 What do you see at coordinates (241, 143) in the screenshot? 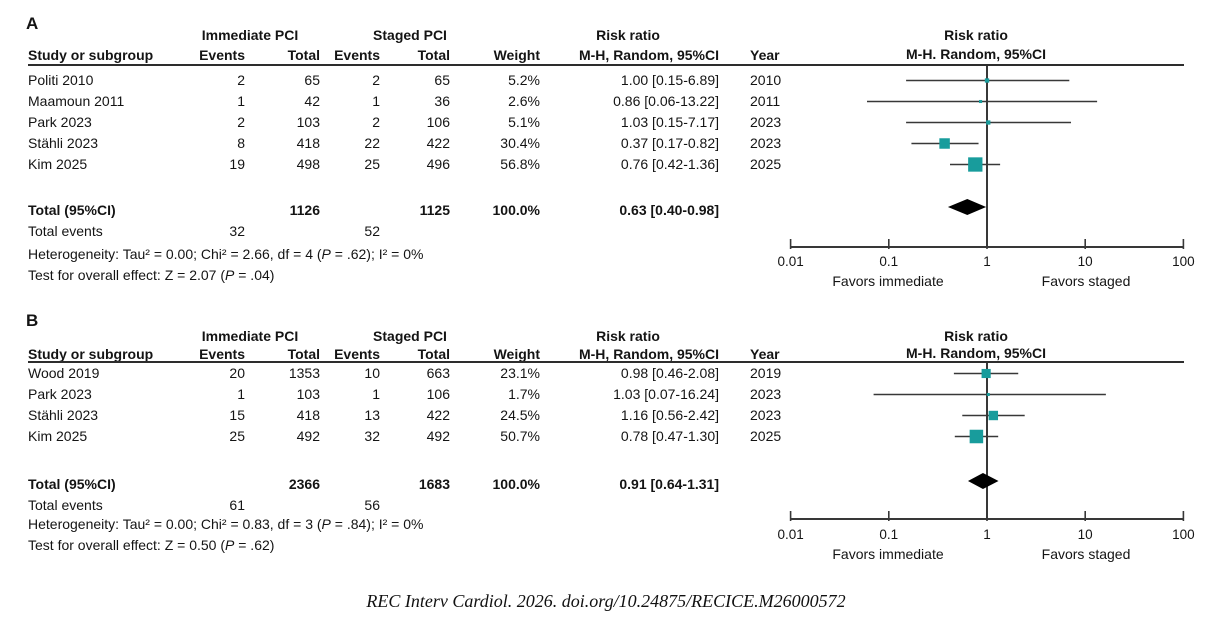
I see `events-immediate: 8` at bounding box center [241, 143].